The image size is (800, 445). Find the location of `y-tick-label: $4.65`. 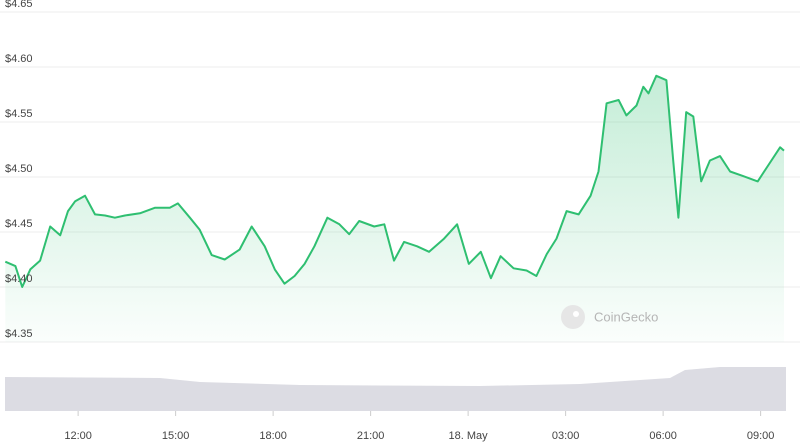

y-tick-label: $4.65 is located at coordinates (19, 5).